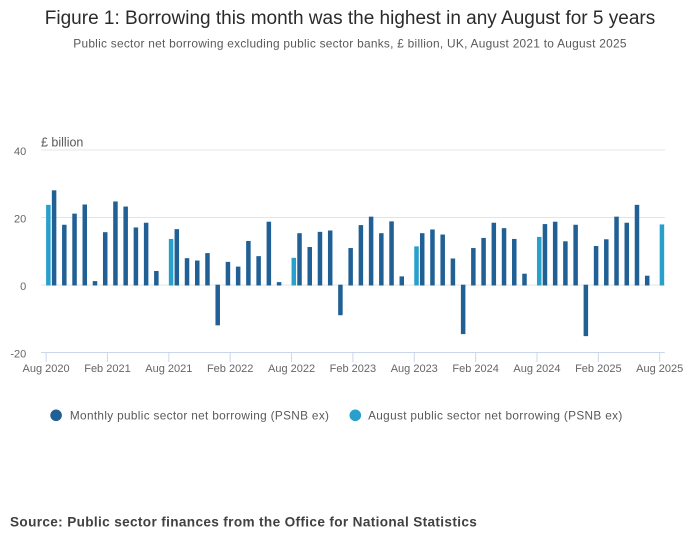 This screenshot has width=700, height=549. Describe the element at coordinates (62, 143) in the screenshot. I see `svg-text: £ billion` at that location.